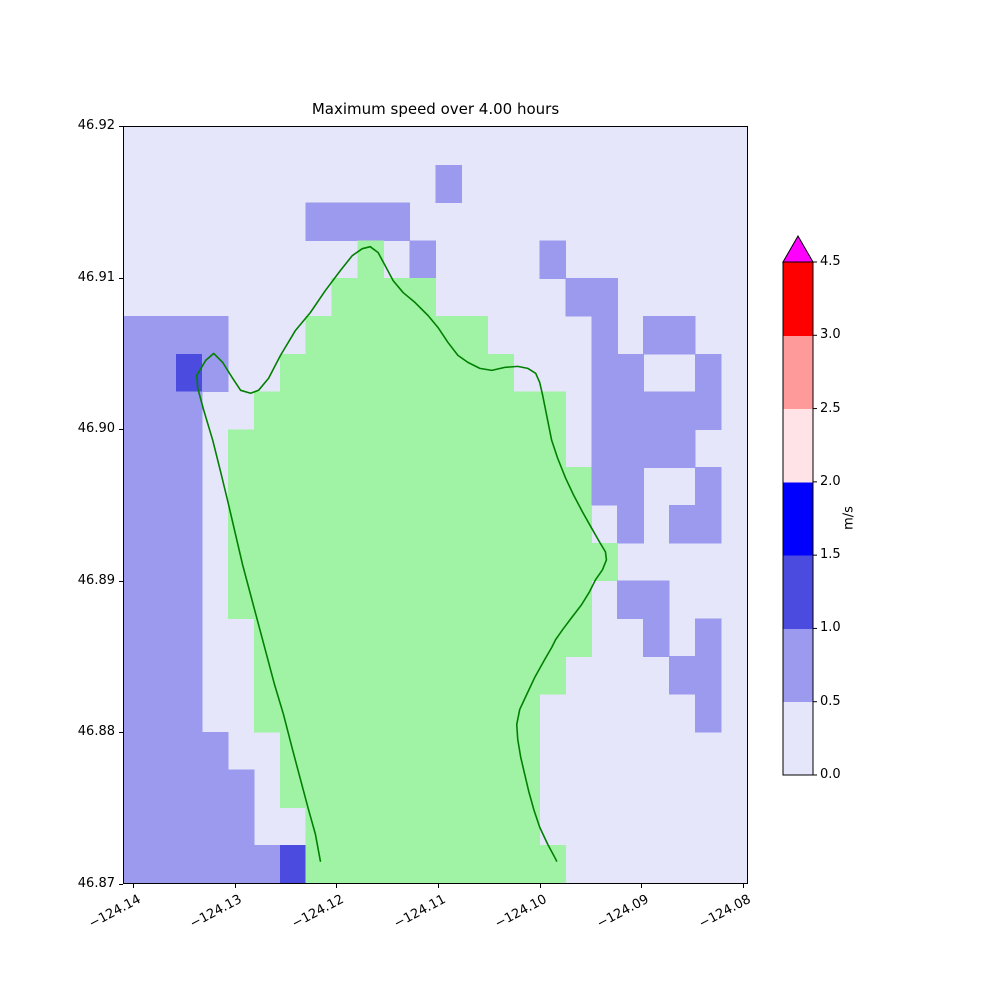 The height and width of the screenshot is (1000, 1000). I want to click on colorbar-tick-label: 1.0, so click(830, 628).